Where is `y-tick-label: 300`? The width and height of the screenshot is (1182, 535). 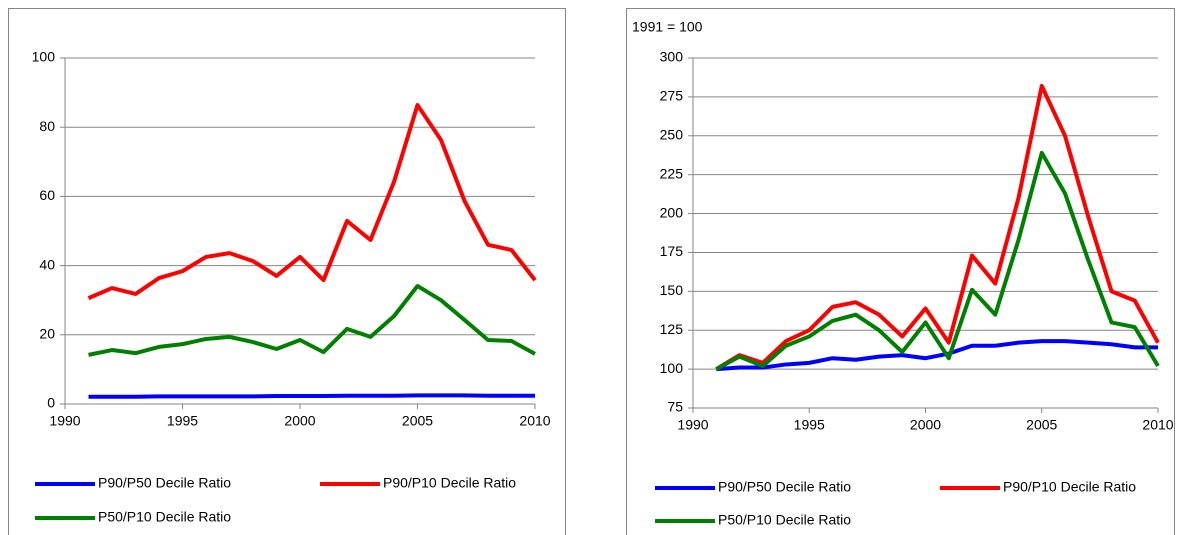
y-tick-label: 300 is located at coordinates (672, 57).